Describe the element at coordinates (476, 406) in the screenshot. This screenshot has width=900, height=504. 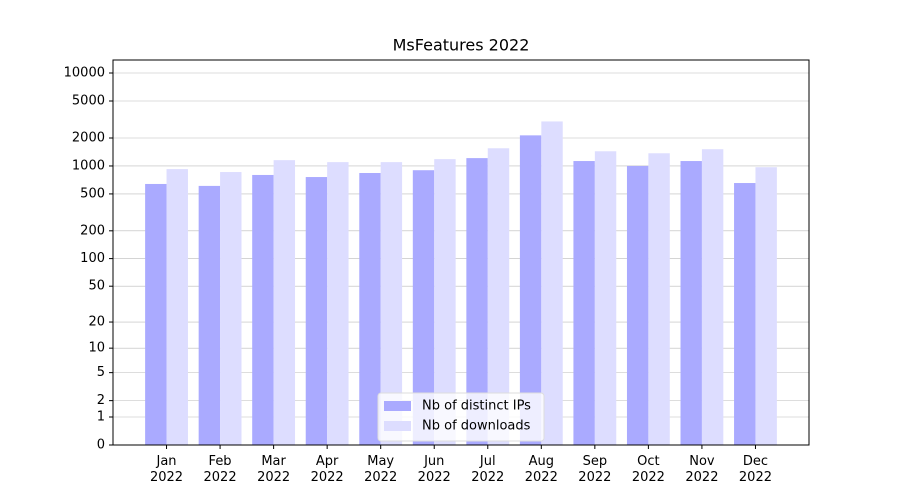
I see `legend-label: Nb of distinct IPs` at that location.